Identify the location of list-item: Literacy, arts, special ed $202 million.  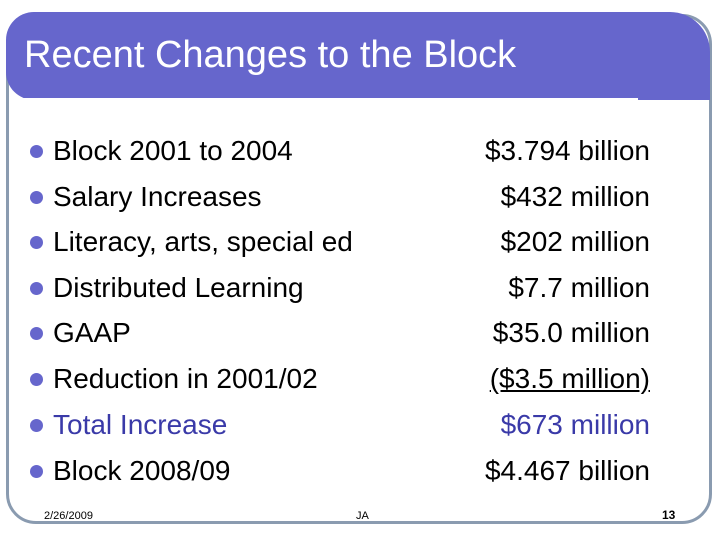
(340, 242).